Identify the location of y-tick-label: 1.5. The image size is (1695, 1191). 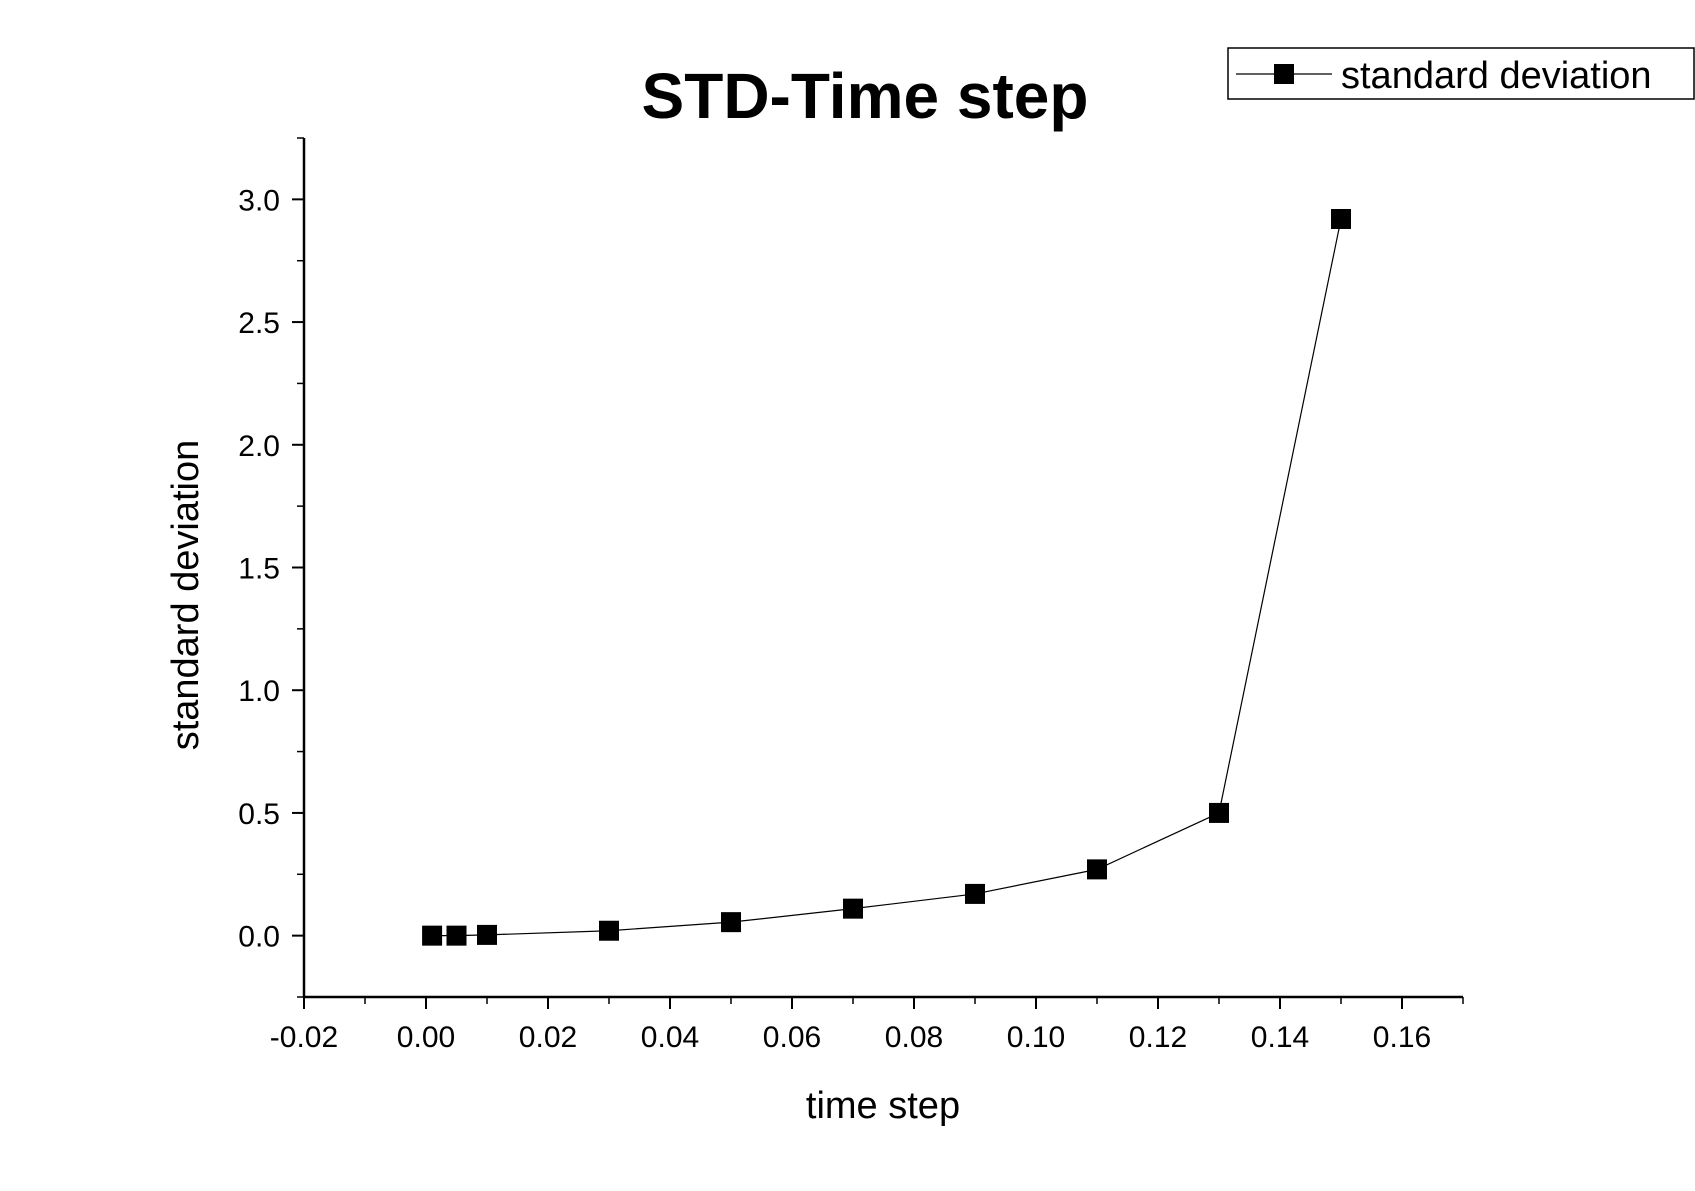
(259, 569).